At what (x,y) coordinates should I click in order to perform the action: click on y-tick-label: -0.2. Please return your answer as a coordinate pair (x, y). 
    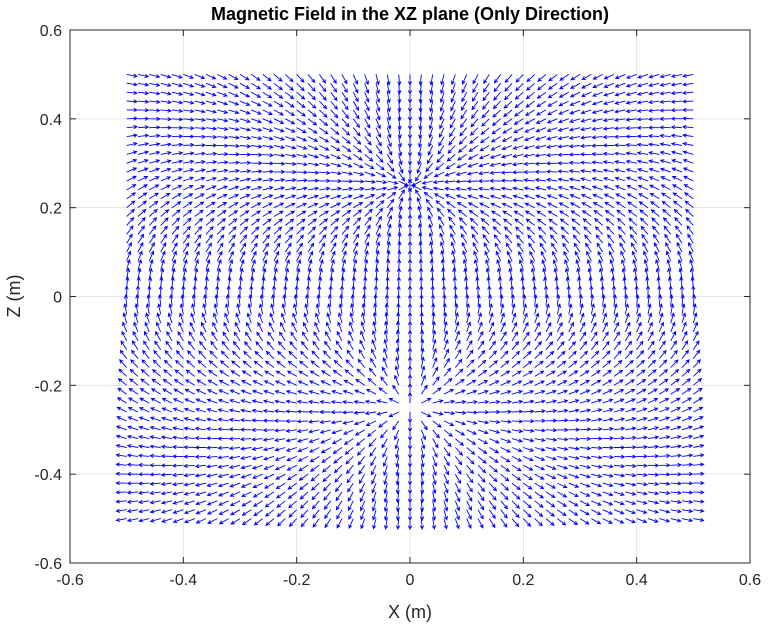
    Looking at the image, I should click on (48, 386).